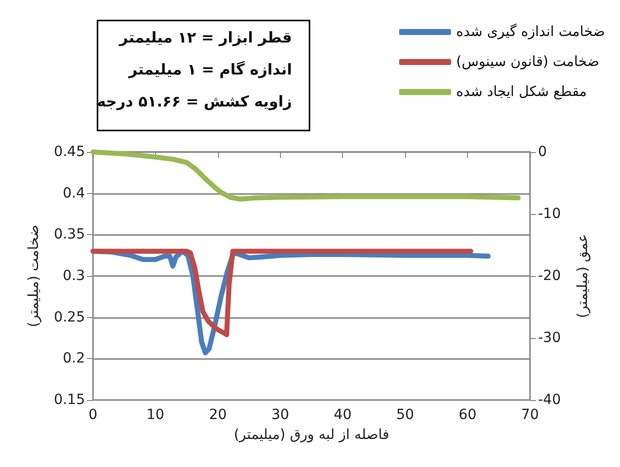 The width and height of the screenshot is (620, 467). What do you see at coordinates (549, 338) in the screenshot?
I see `y2-tick-label: -30` at bounding box center [549, 338].